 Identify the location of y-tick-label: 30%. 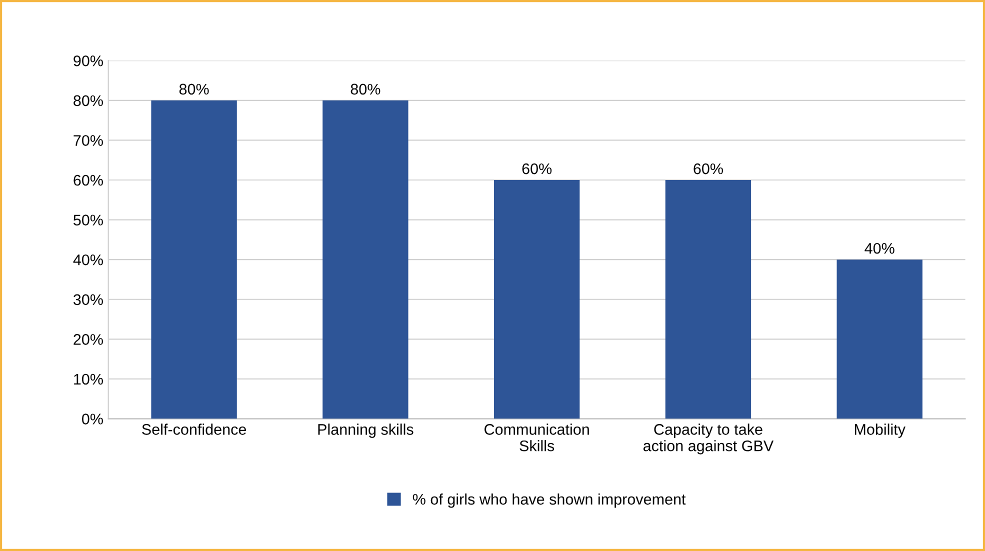
(88, 300).